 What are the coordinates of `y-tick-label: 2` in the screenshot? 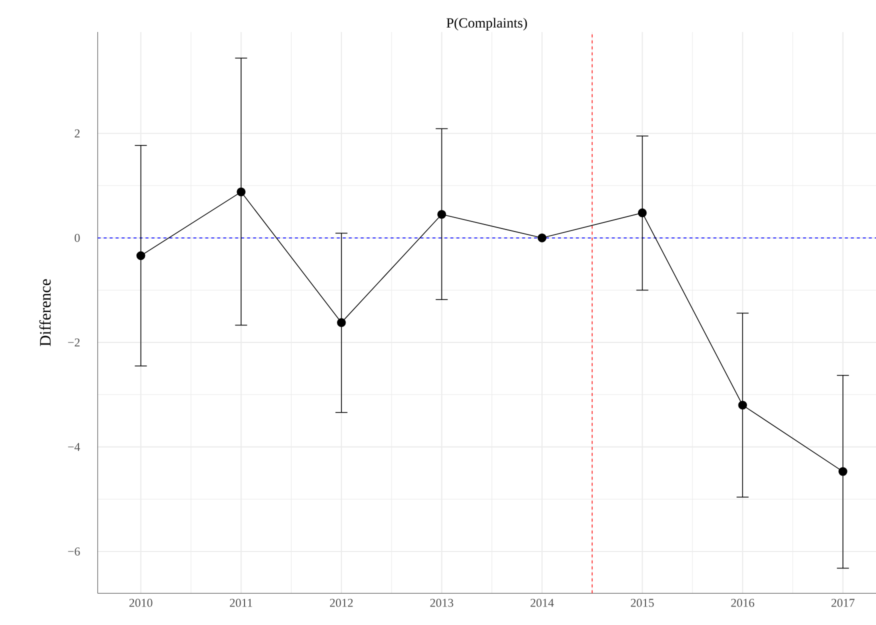 It's located at (77, 133).